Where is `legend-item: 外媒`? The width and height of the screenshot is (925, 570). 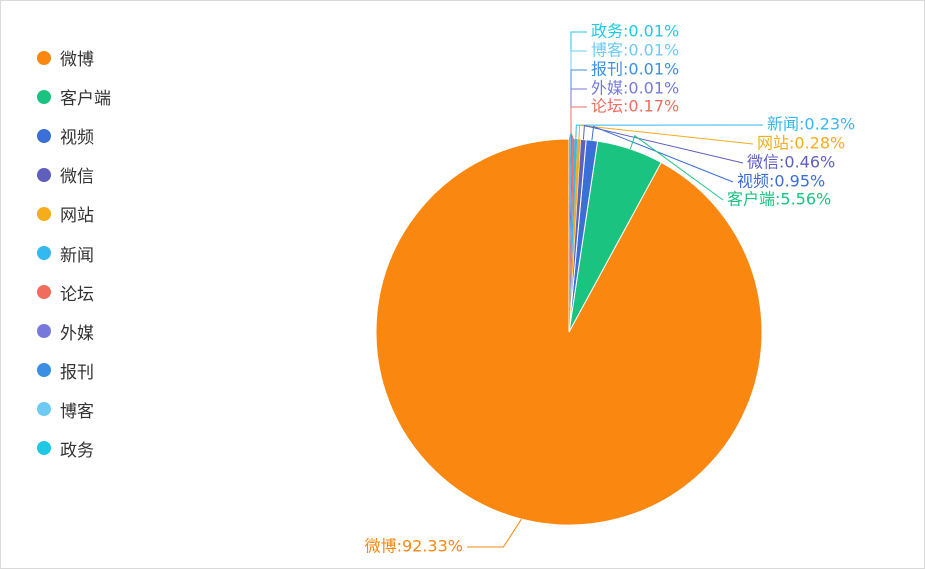 legend-item: 外媒 is located at coordinates (74, 331).